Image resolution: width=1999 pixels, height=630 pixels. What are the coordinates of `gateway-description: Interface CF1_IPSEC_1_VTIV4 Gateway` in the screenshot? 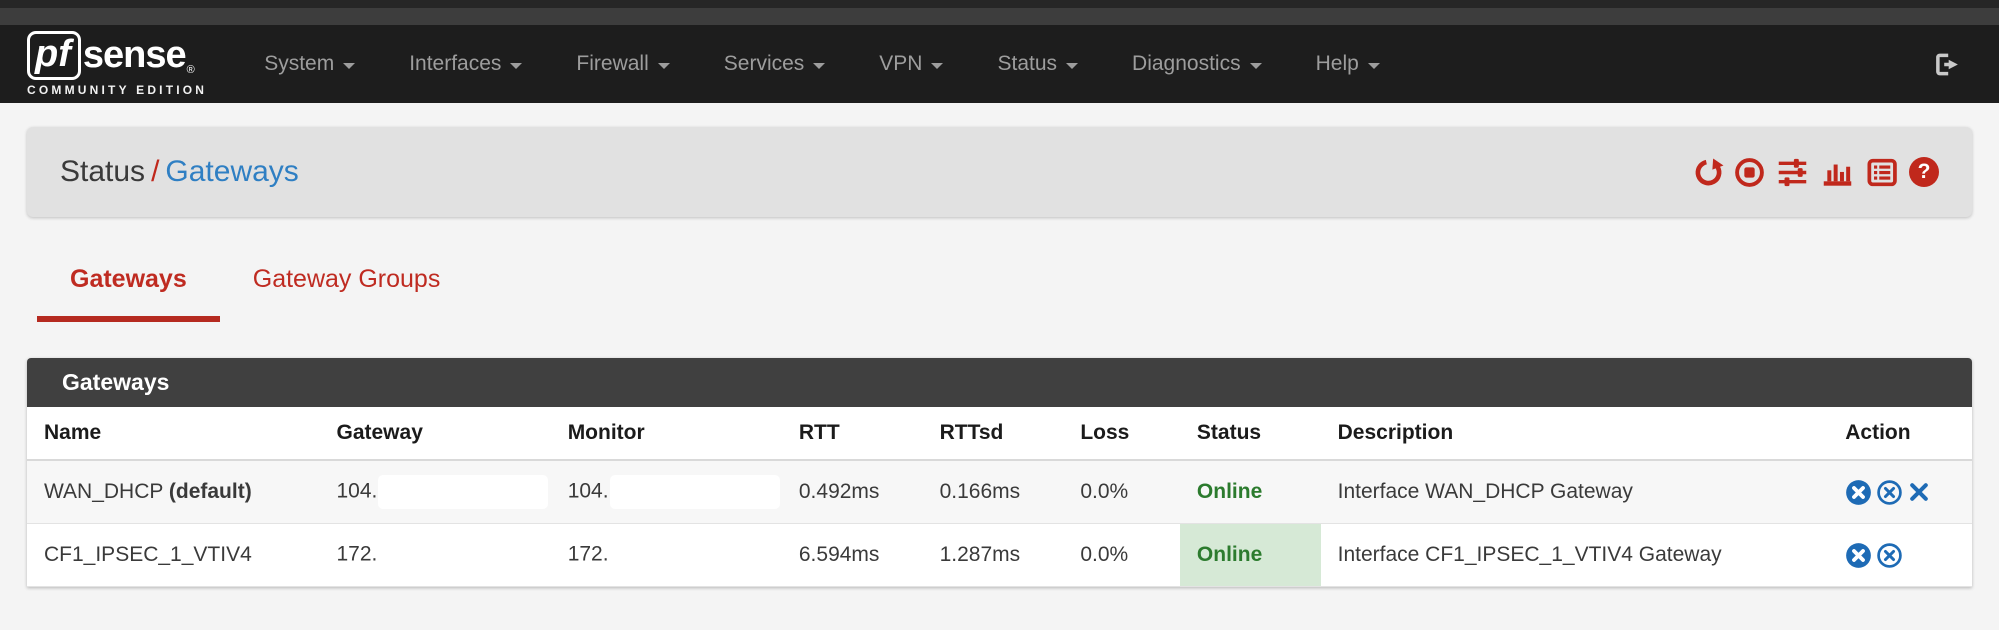 It's located at (1574, 555).